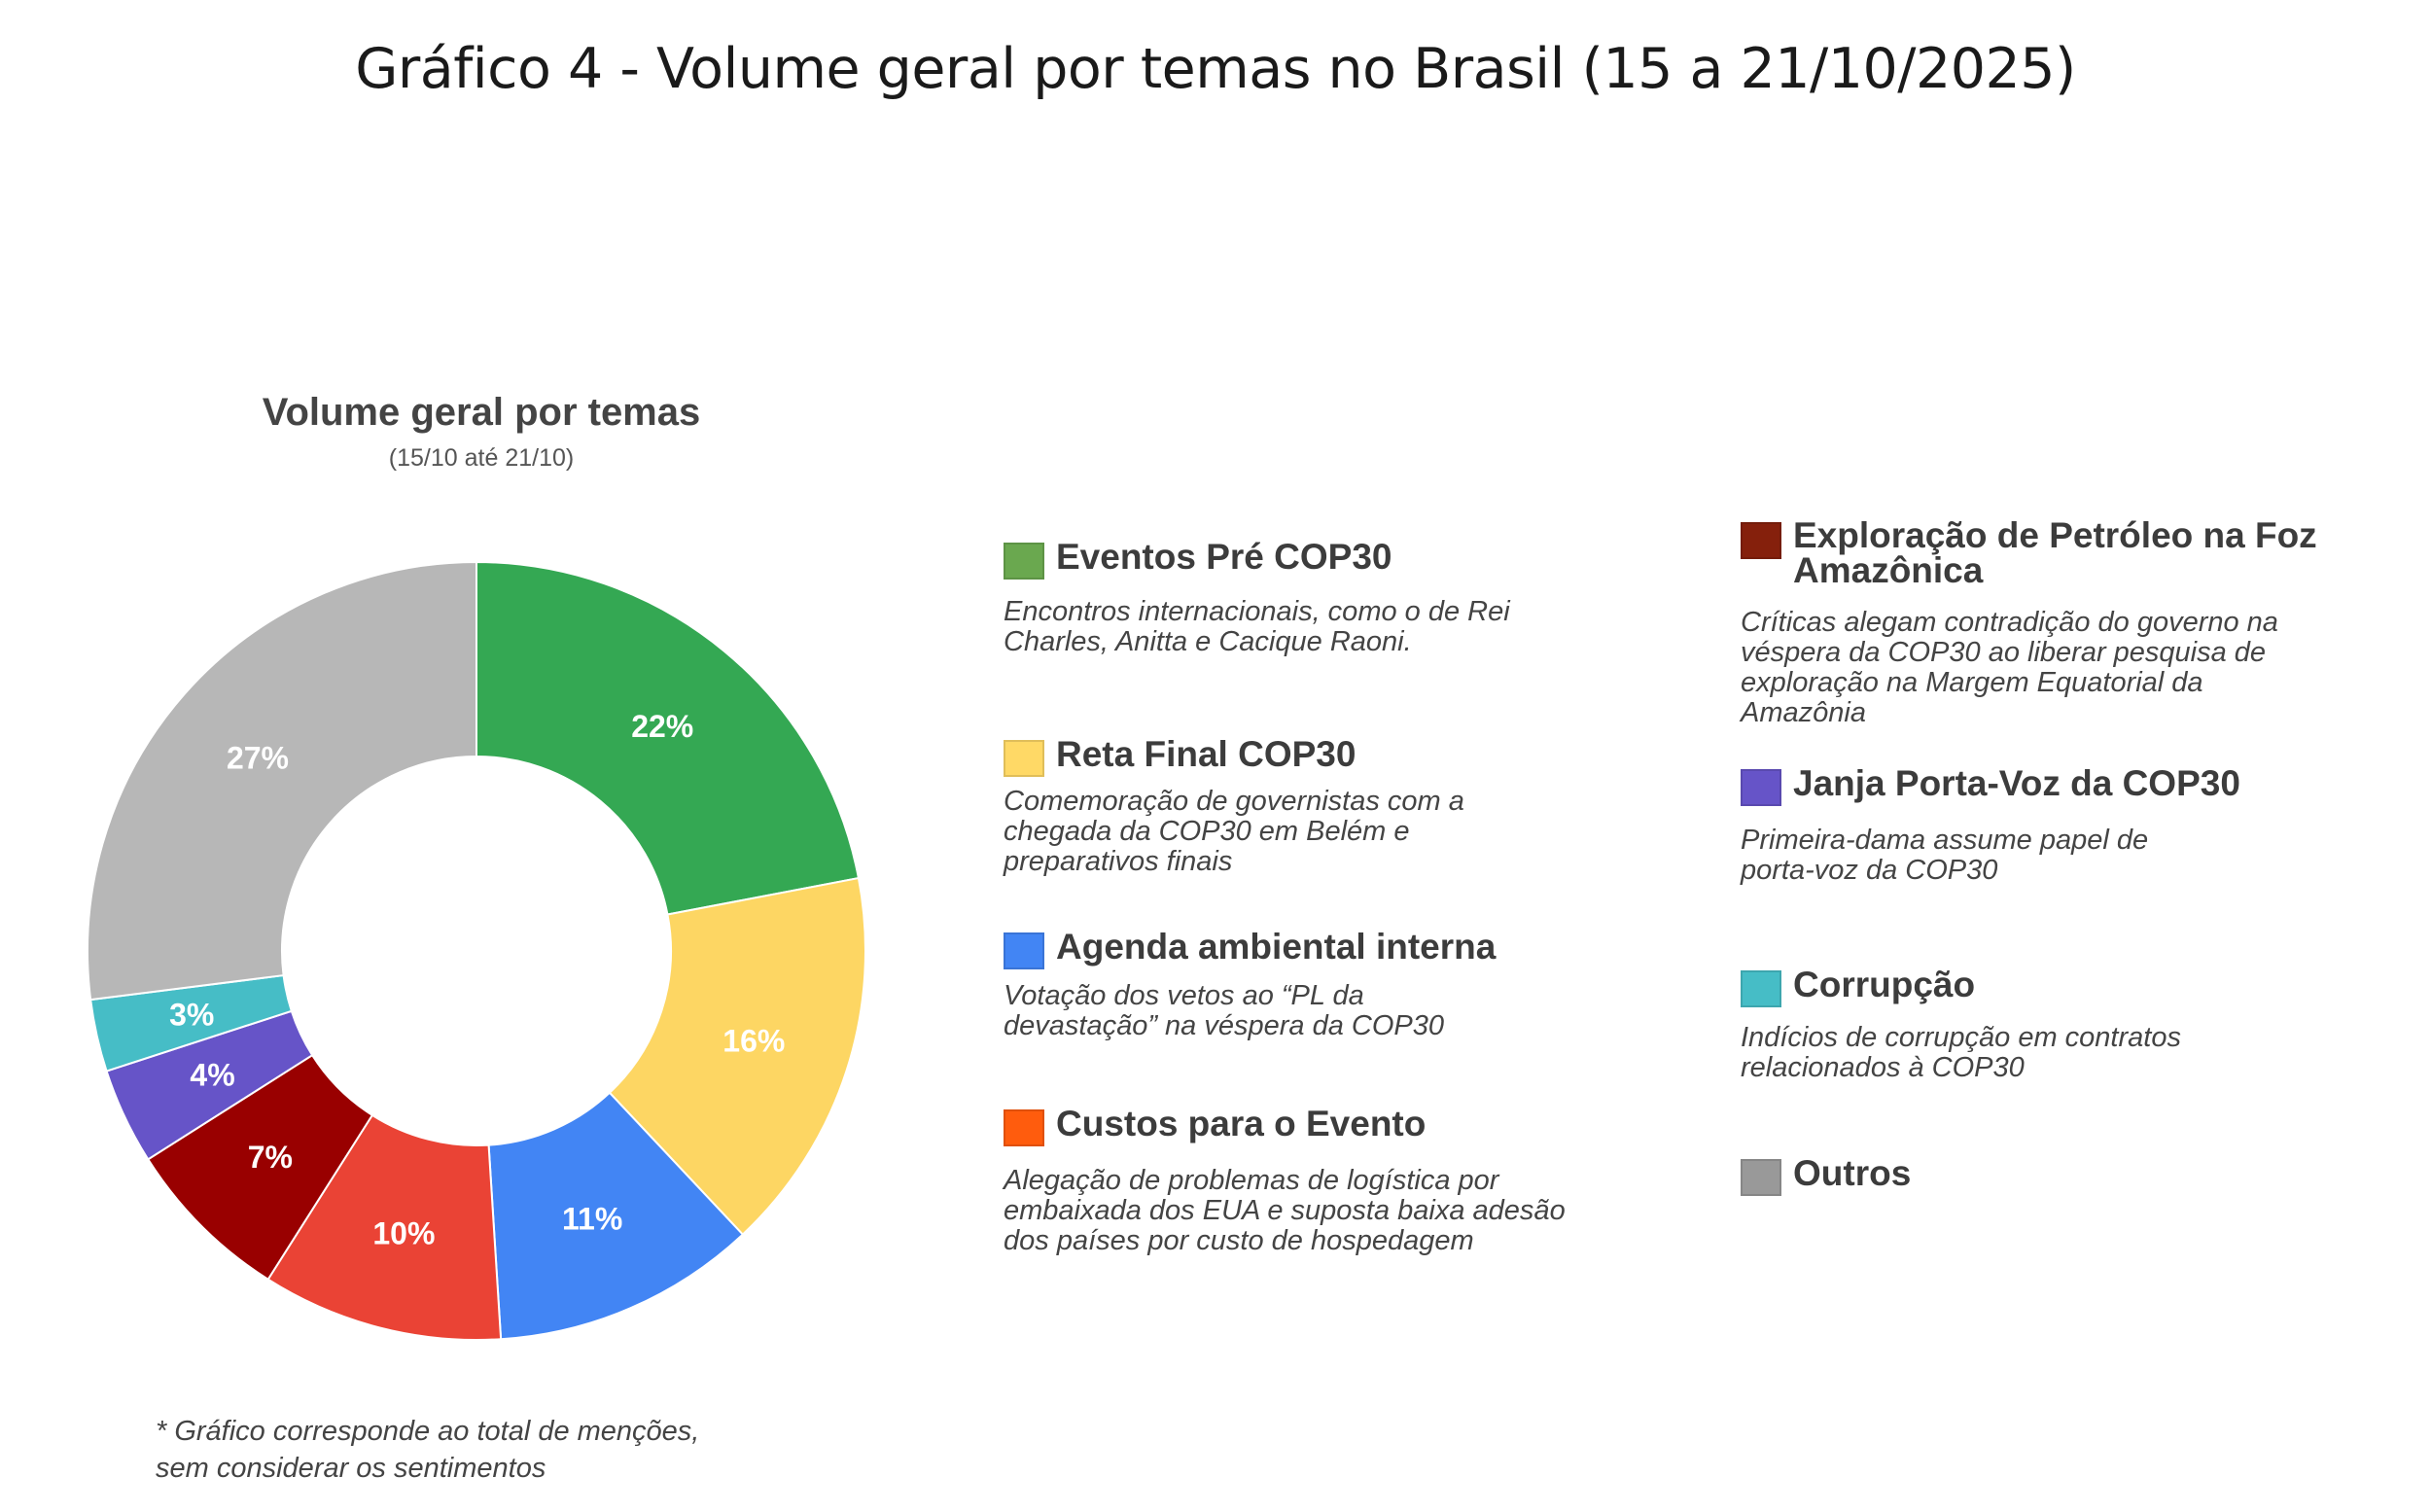 This screenshot has width=2431, height=1512. I want to click on legend-label: Custos para o Evento, so click(1241, 1123).